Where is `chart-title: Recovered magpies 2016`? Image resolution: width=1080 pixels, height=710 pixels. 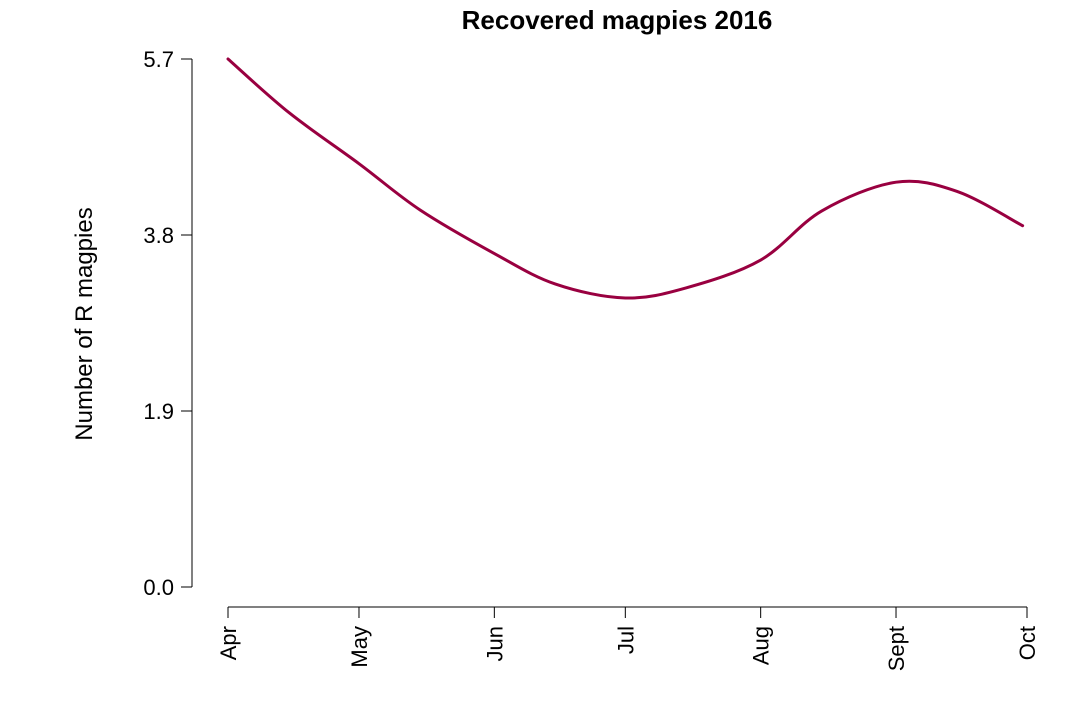 chart-title: Recovered magpies 2016 is located at coordinates (617, 20).